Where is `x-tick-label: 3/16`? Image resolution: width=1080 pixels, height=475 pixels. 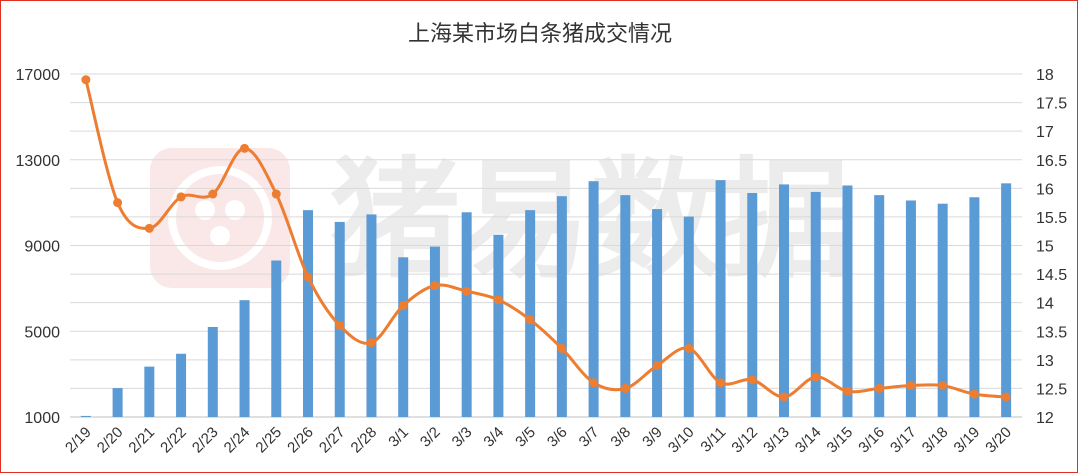 x-tick-label: 3/16 is located at coordinates (871, 440).